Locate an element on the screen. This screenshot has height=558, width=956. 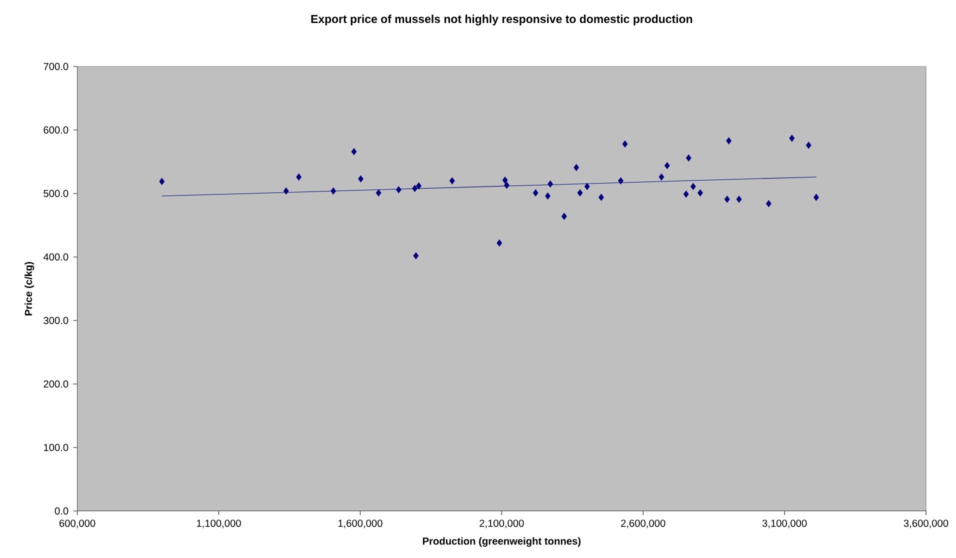
x-tick-label: 2,100,000 is located at coordinates (502, 524).